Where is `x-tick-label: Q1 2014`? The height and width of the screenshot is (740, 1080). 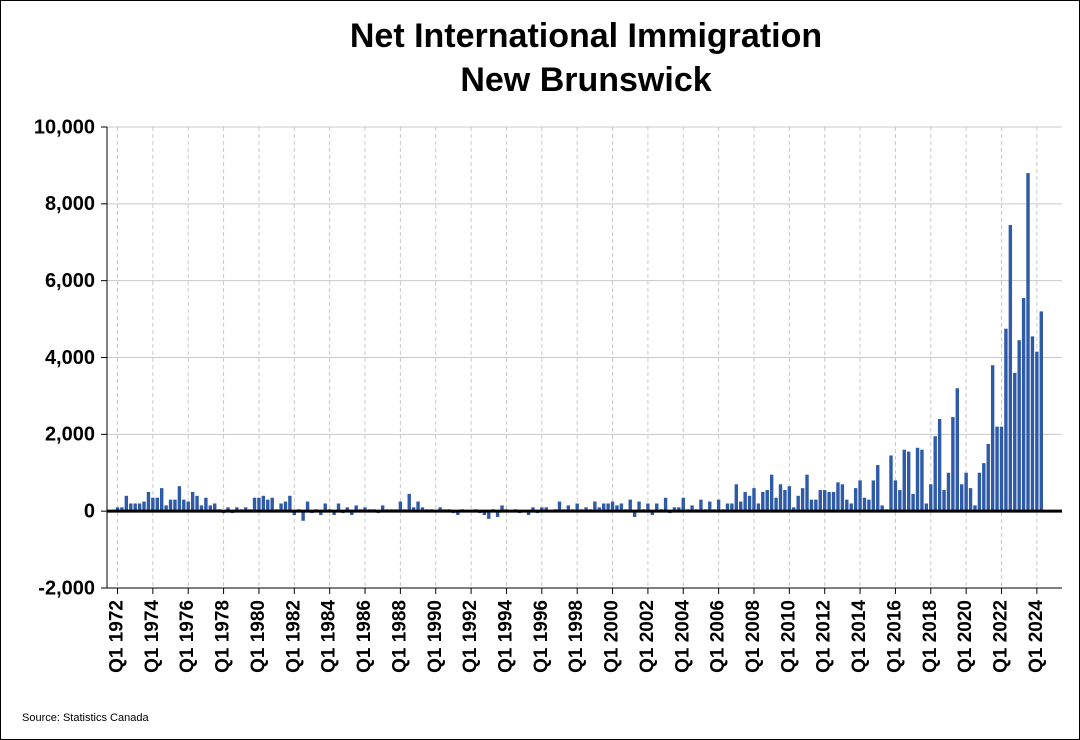
x-tick-label: Q1 2014 is located at coordinates (859, 636).